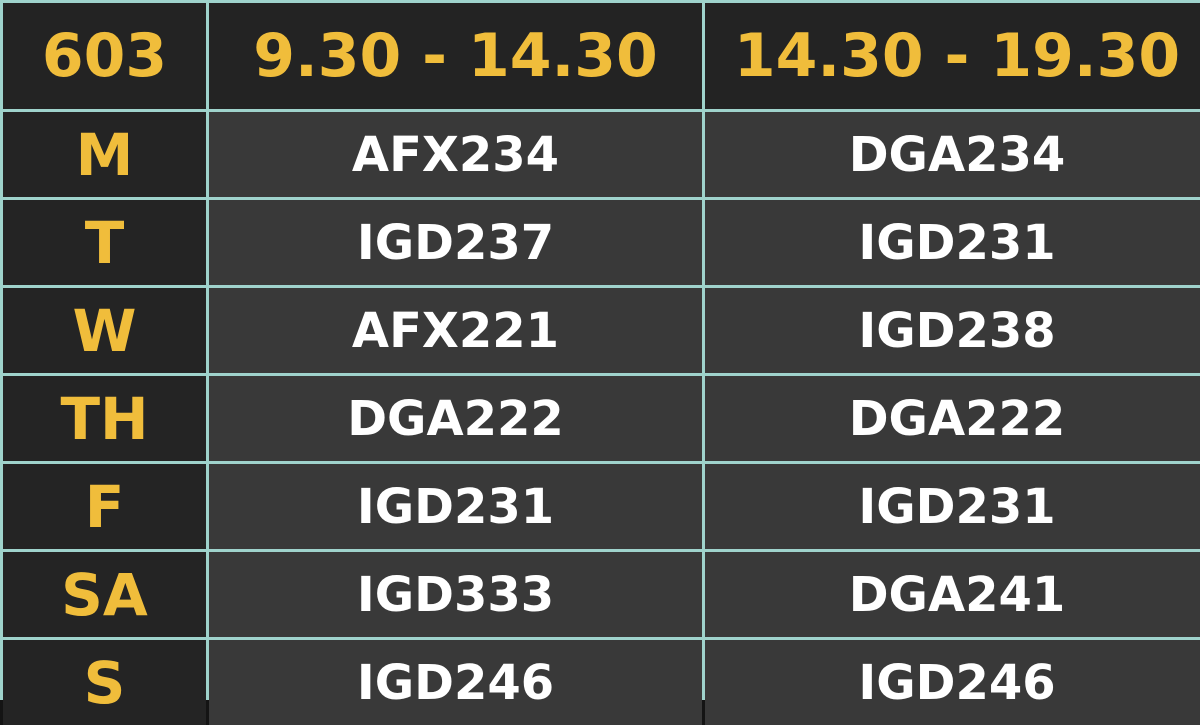 Image resolution: width=1200 pixels, height=725 pixels. What do you see at coordinates (104, 594) in the screenshot?
I see `day-label: SA` at bounding box center [104, 594].